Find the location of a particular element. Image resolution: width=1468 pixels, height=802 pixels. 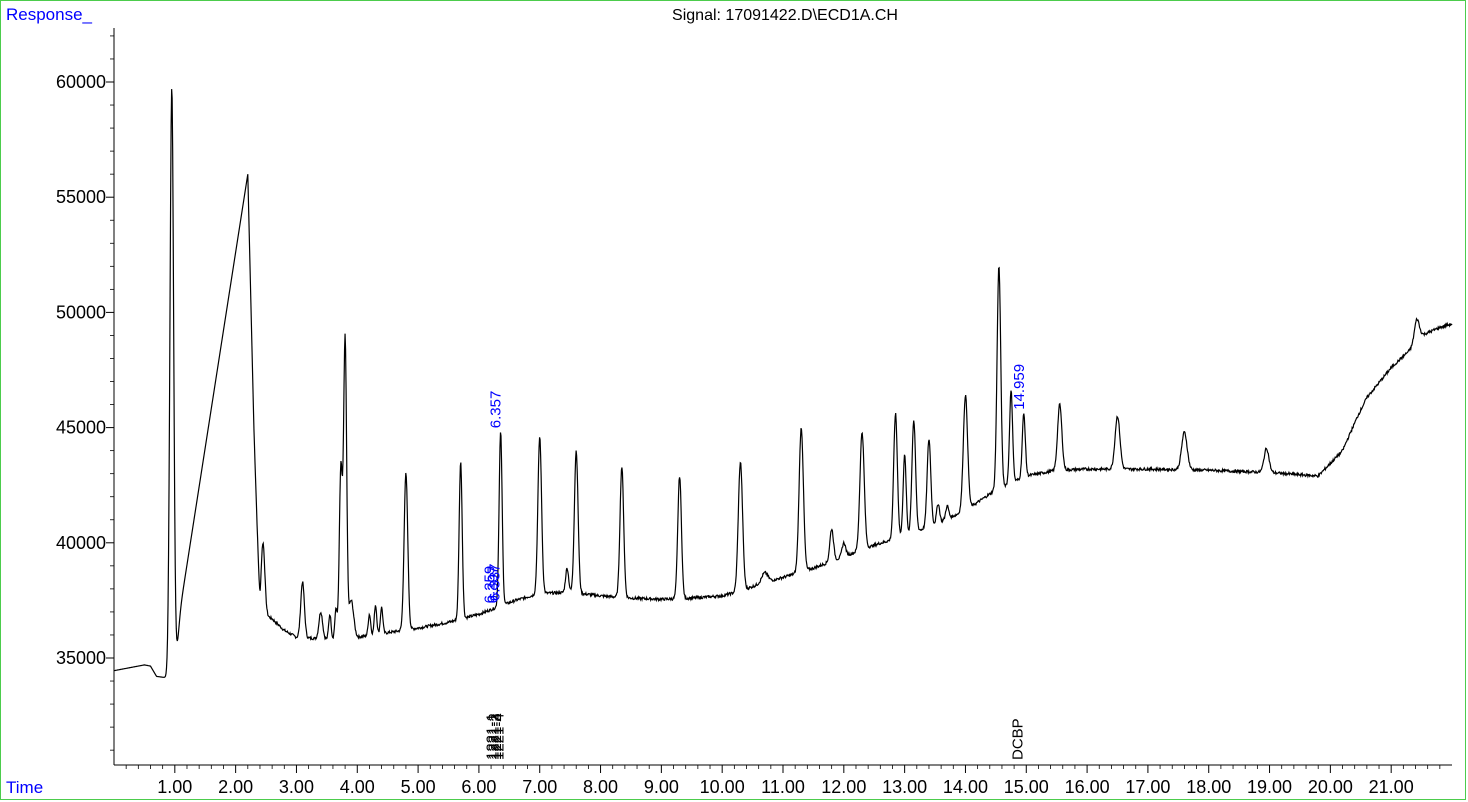

compound-label: 1221-3 is located at coordinates (496, 736).